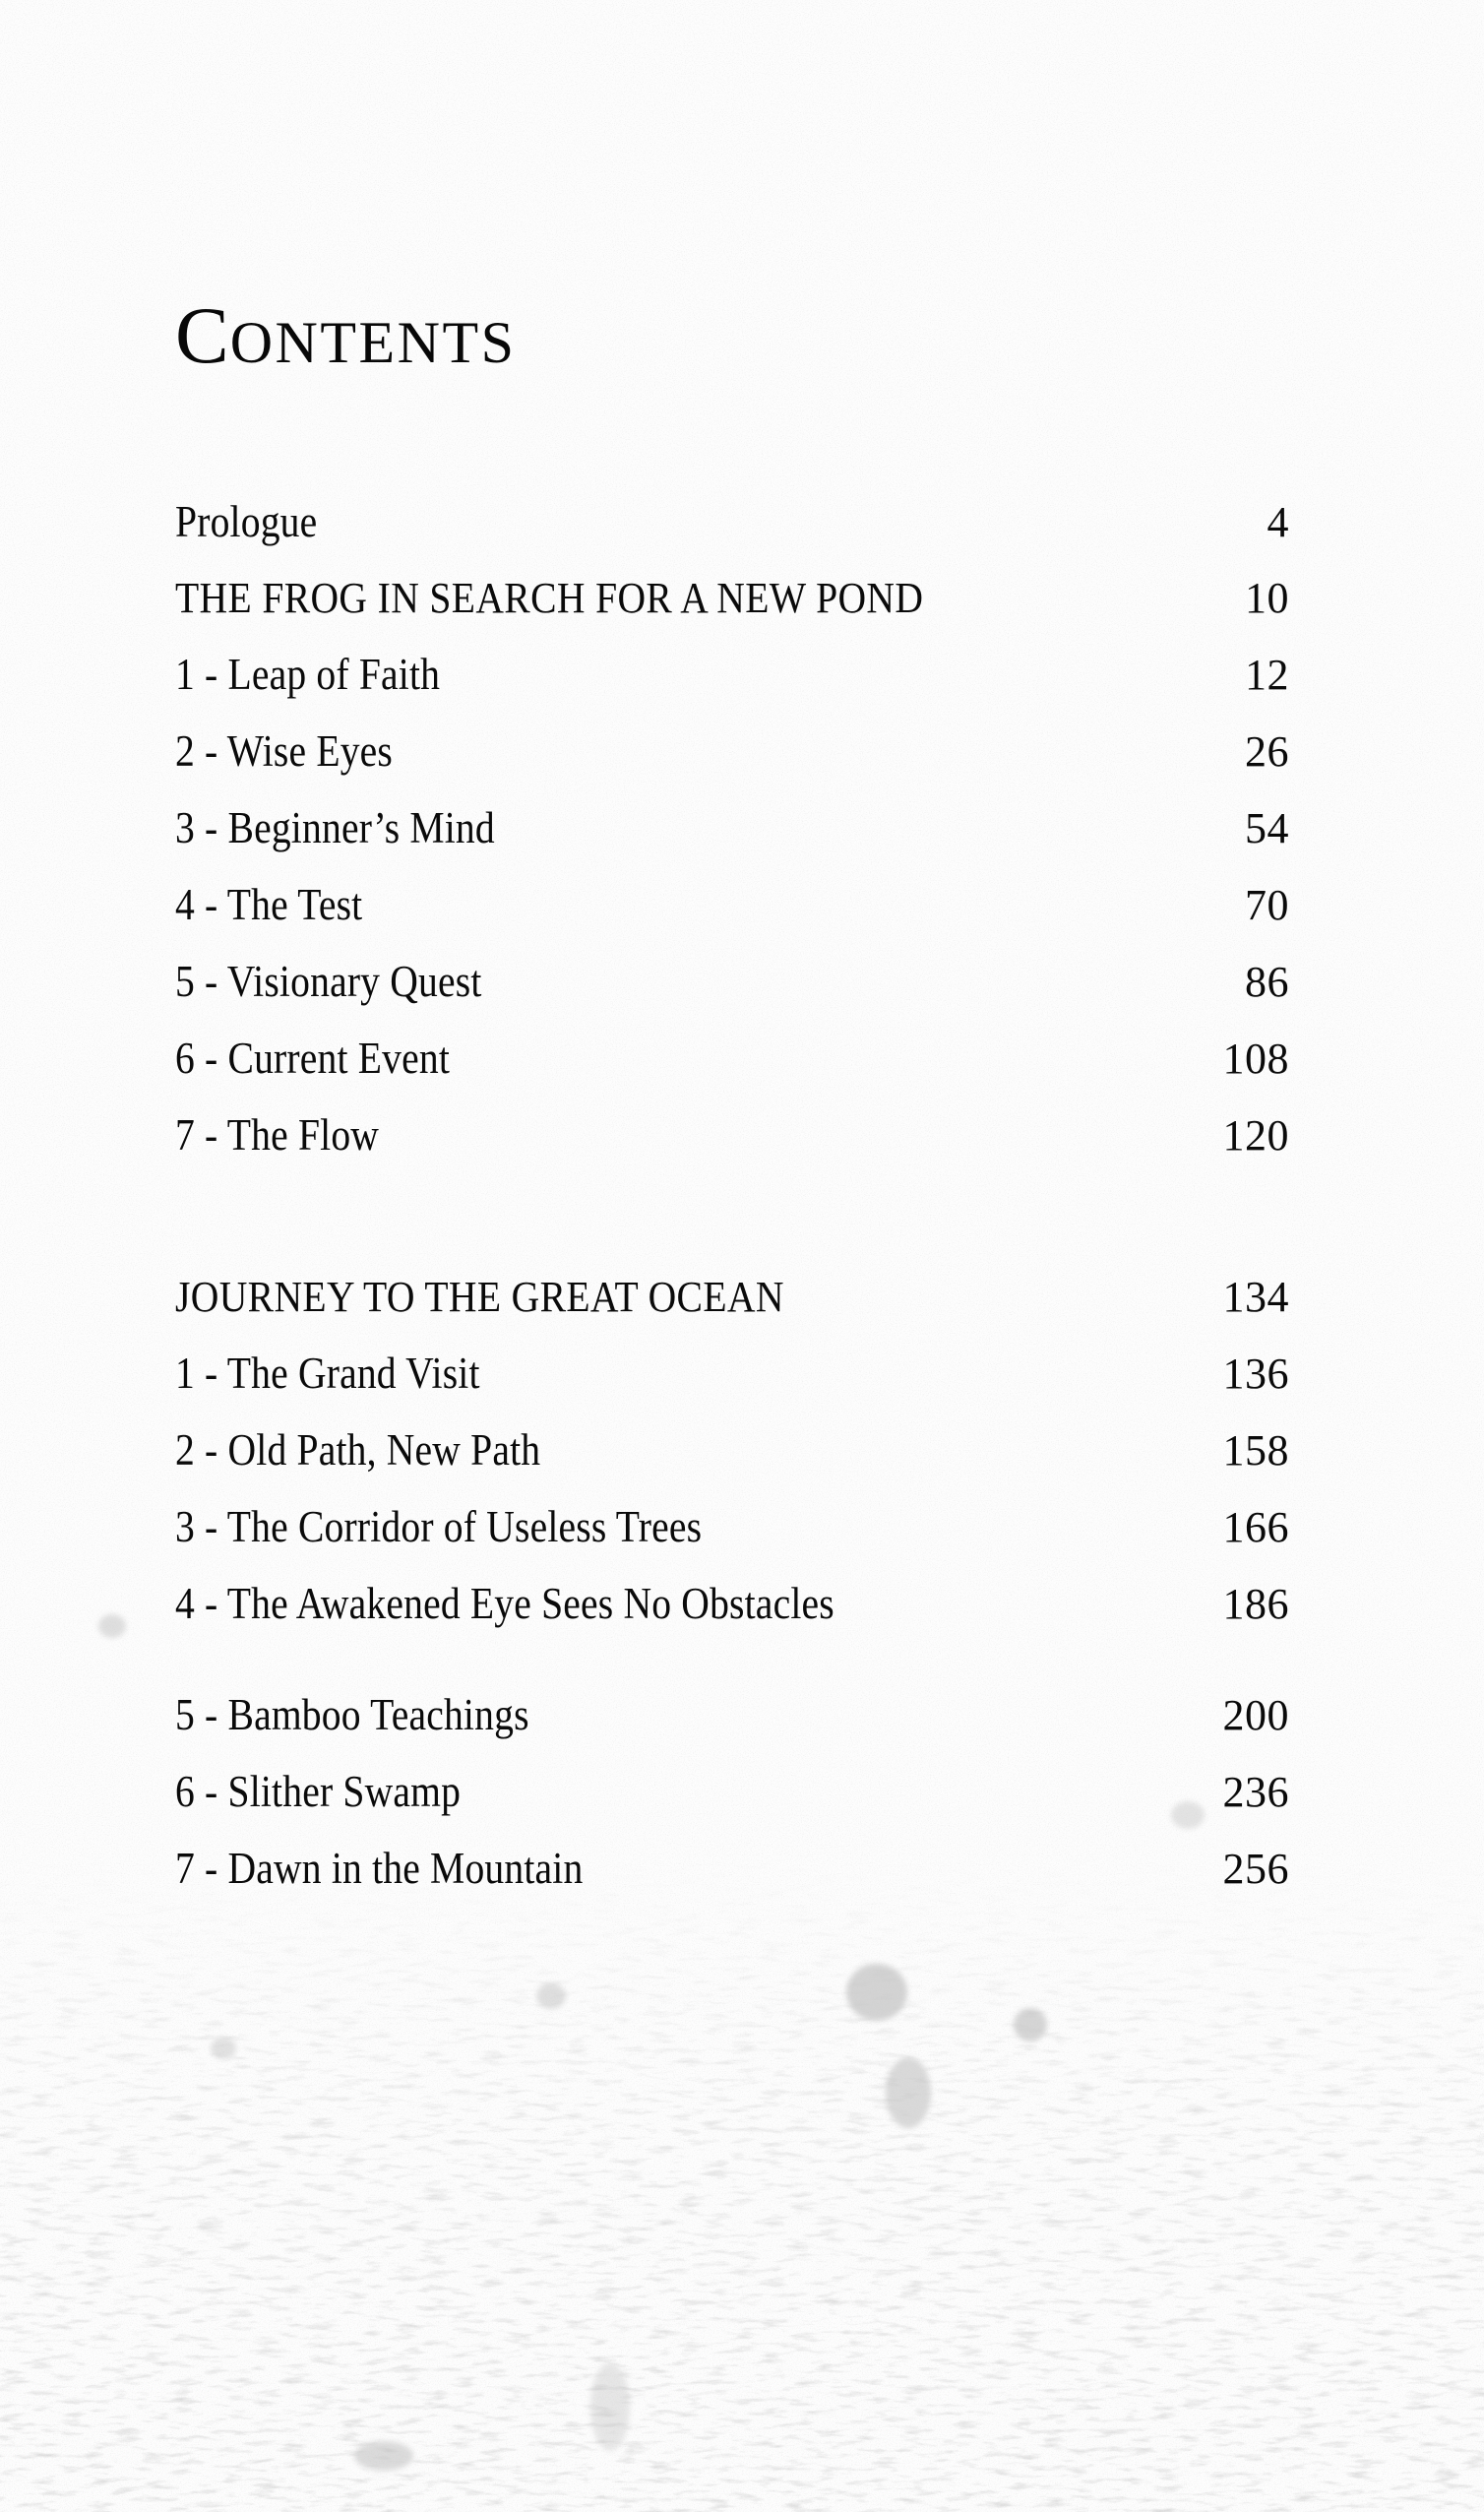 This screenshot has width=1484, height=2512. What do you see at coordinates (732, 1715) in the screenshot?
I see `toc-entry-row: 5 - Bamboo Teachings 200` at bounding box center [732, 1715].